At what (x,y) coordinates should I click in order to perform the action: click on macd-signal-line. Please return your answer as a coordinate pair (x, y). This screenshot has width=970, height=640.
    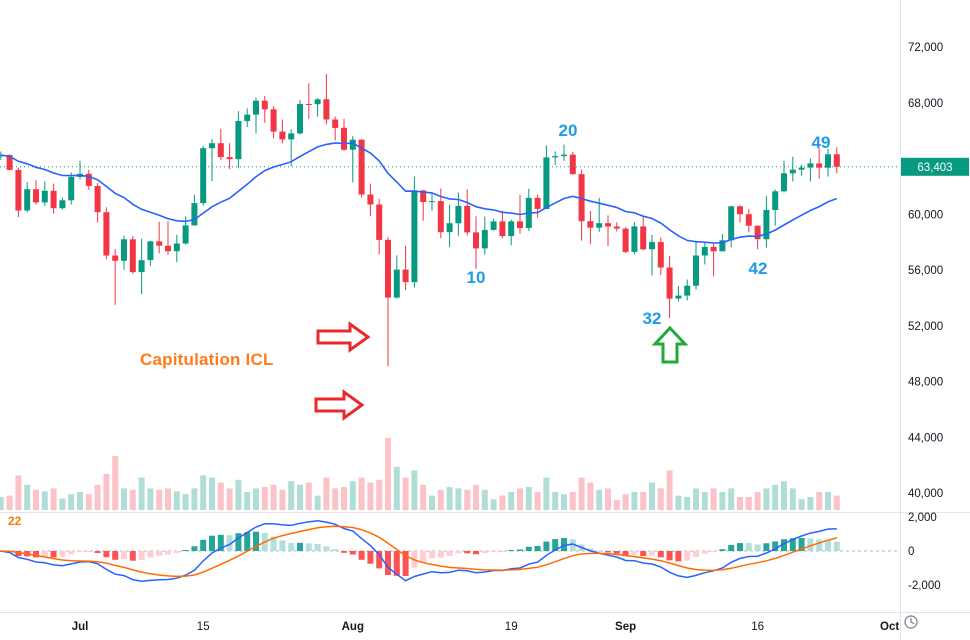
    Looking at the image, I should click on (418, 551).